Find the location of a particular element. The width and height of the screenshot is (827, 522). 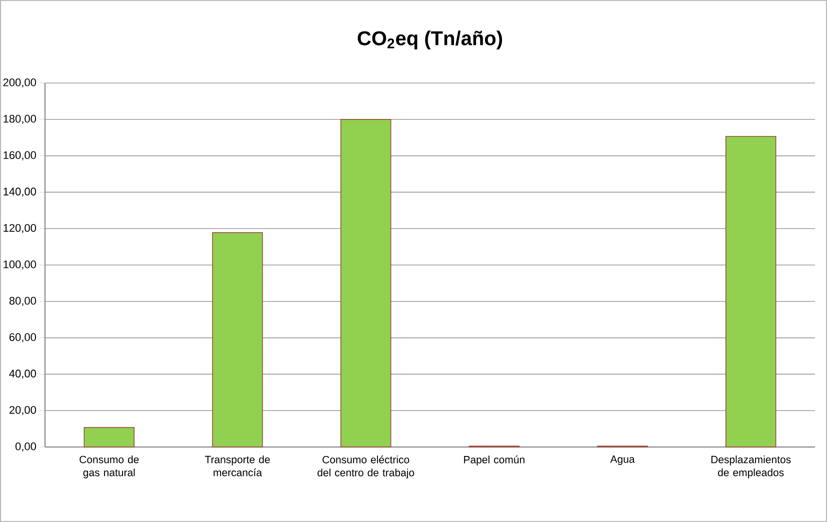

y-tick-label: 60,00 is located at coordinates (23, 337).